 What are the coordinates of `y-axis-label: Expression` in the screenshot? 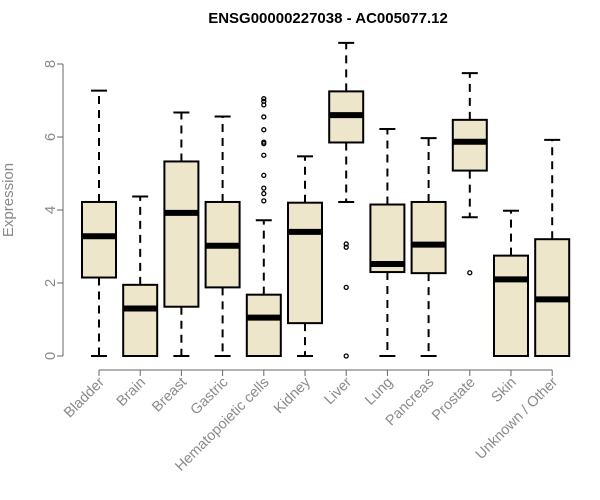 It's located at (8, 200).